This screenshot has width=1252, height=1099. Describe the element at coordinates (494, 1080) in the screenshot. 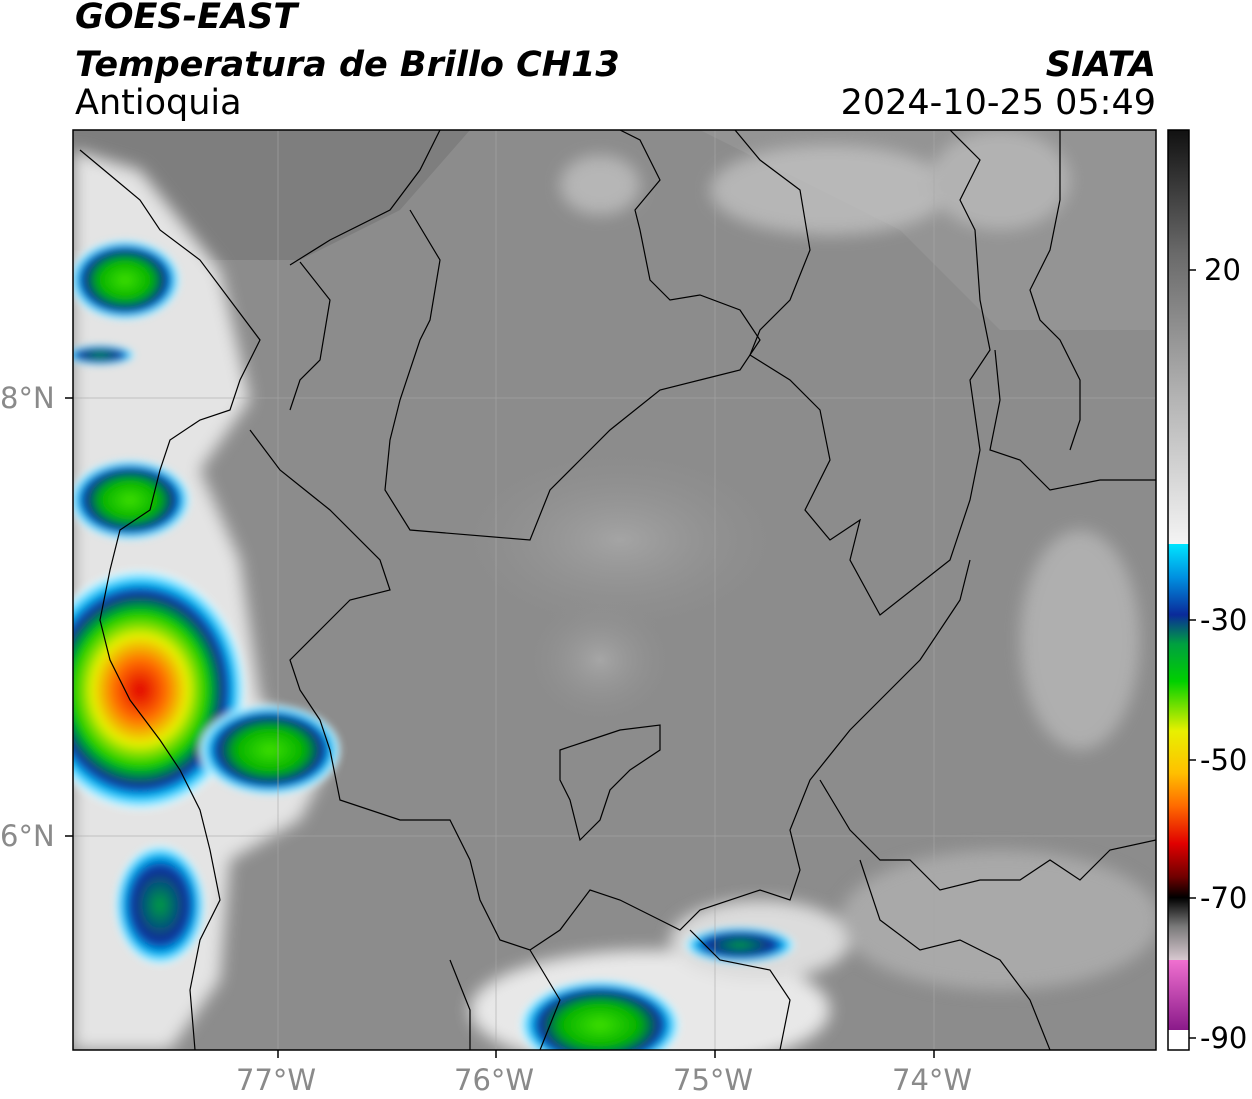

I see `lon-label-76w: 76°W` at that location.